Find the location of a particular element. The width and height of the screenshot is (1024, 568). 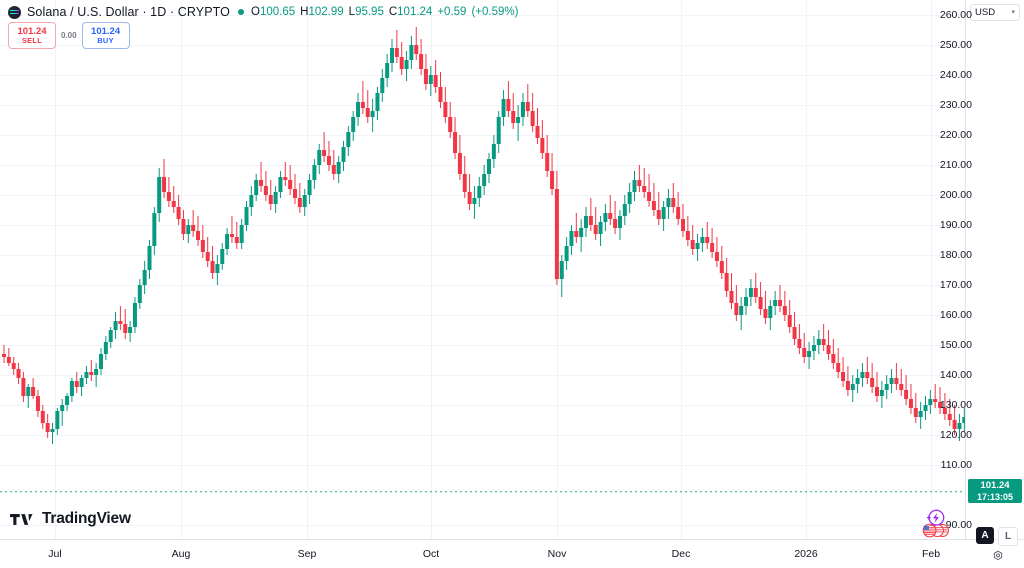

current-price-value: 101.24 is located at coordinates (995, 485).